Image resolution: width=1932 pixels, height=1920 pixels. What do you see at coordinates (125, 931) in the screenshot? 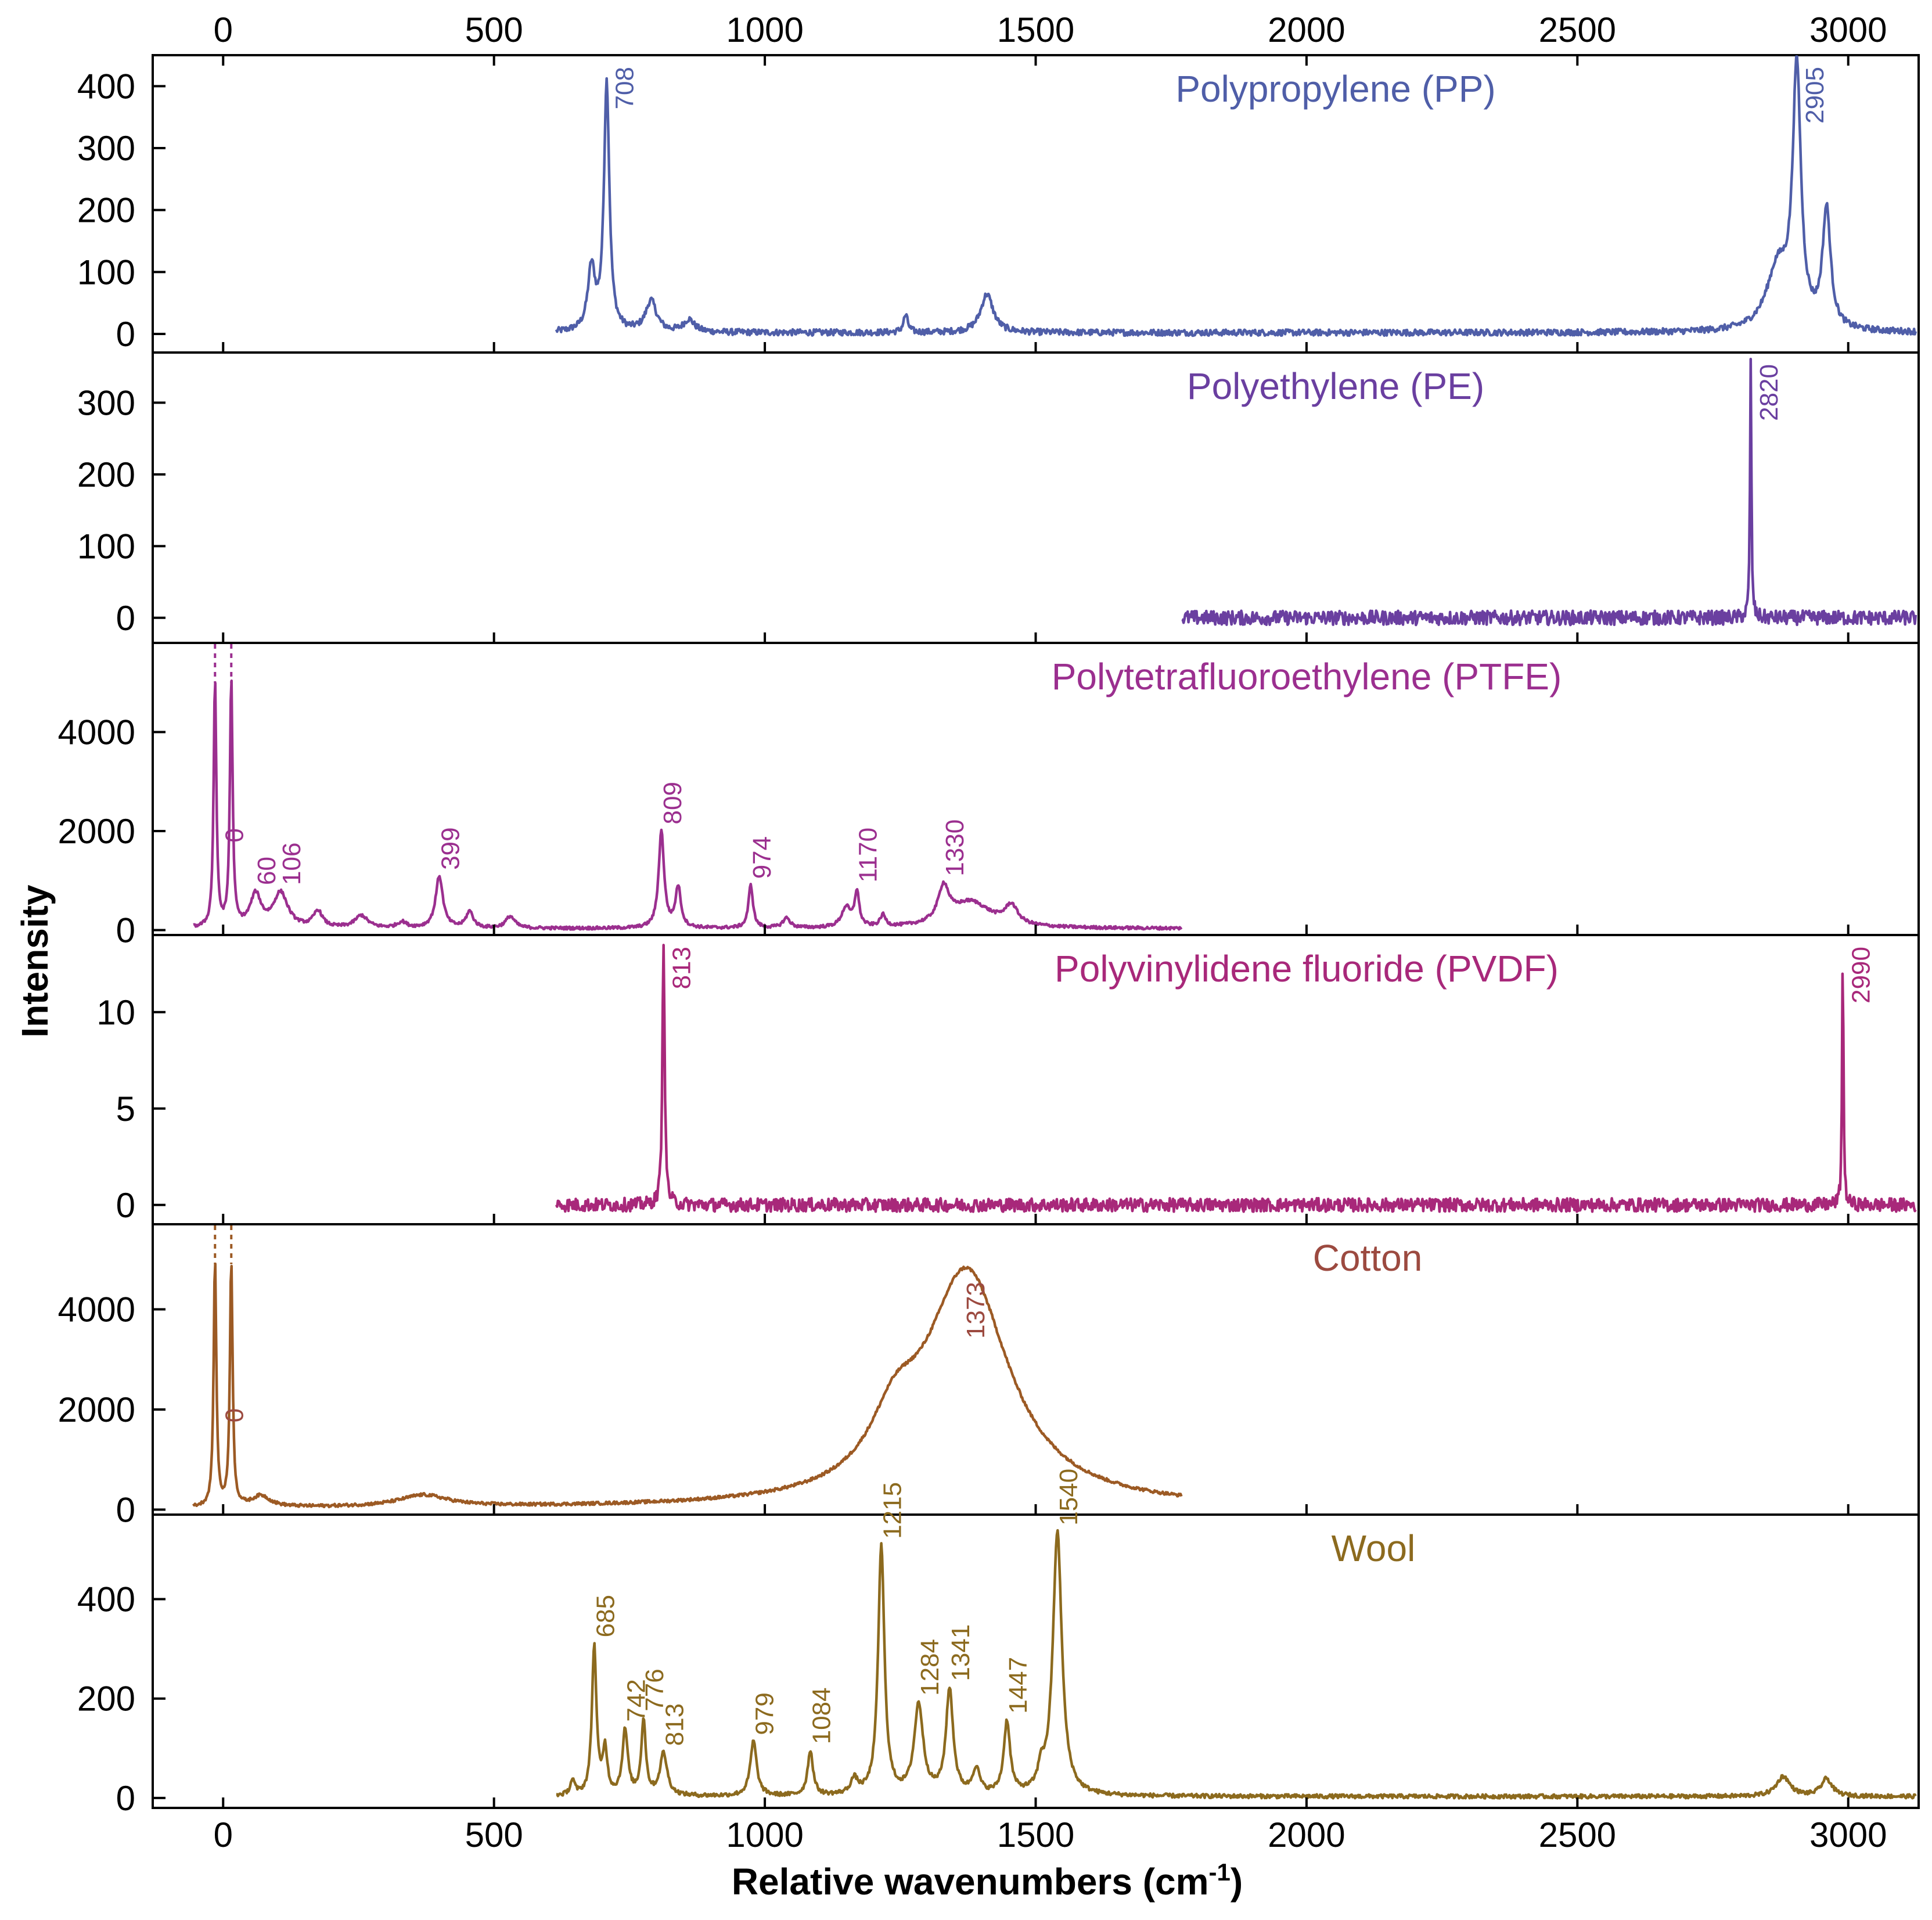
I see `y-tick-label-ptfe: 0` at bounding box center [125, 931].